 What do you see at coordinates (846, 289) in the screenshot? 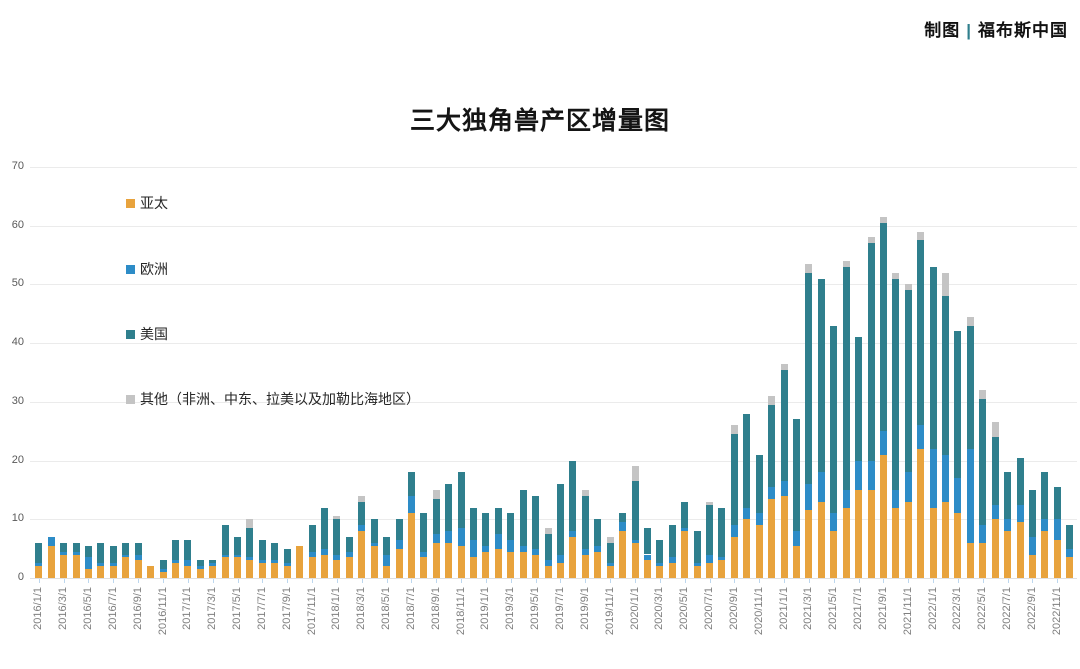
I see `bar-2021/6/1` at bounding box center [846, 289].